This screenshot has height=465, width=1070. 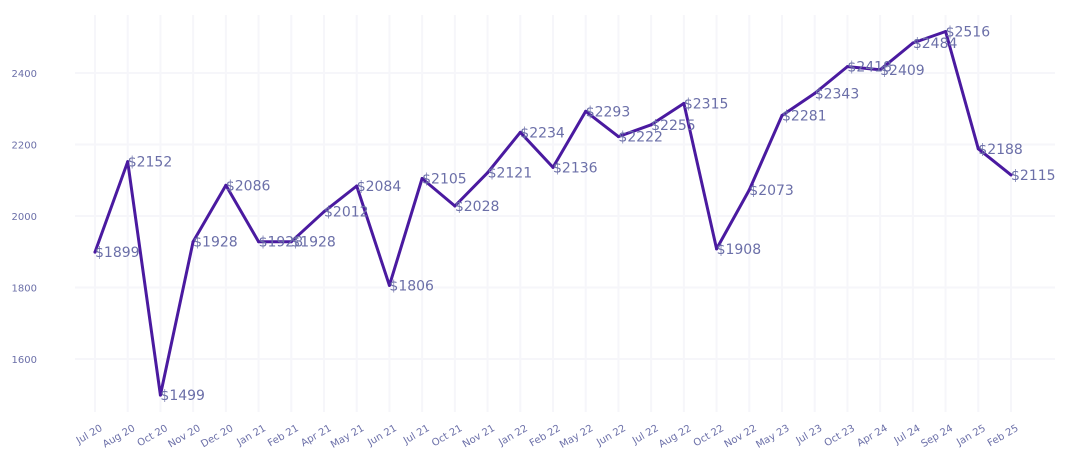 What do you see at coordinates (771, 191) in the screenshot?
I see `data-label: $2073` at bounding box center [771, 191].